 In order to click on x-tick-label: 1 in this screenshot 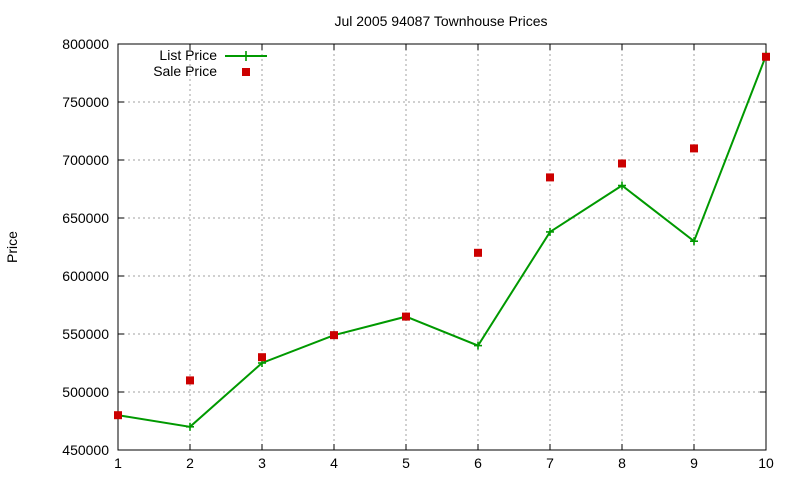, I will do `click(118, 463)`.